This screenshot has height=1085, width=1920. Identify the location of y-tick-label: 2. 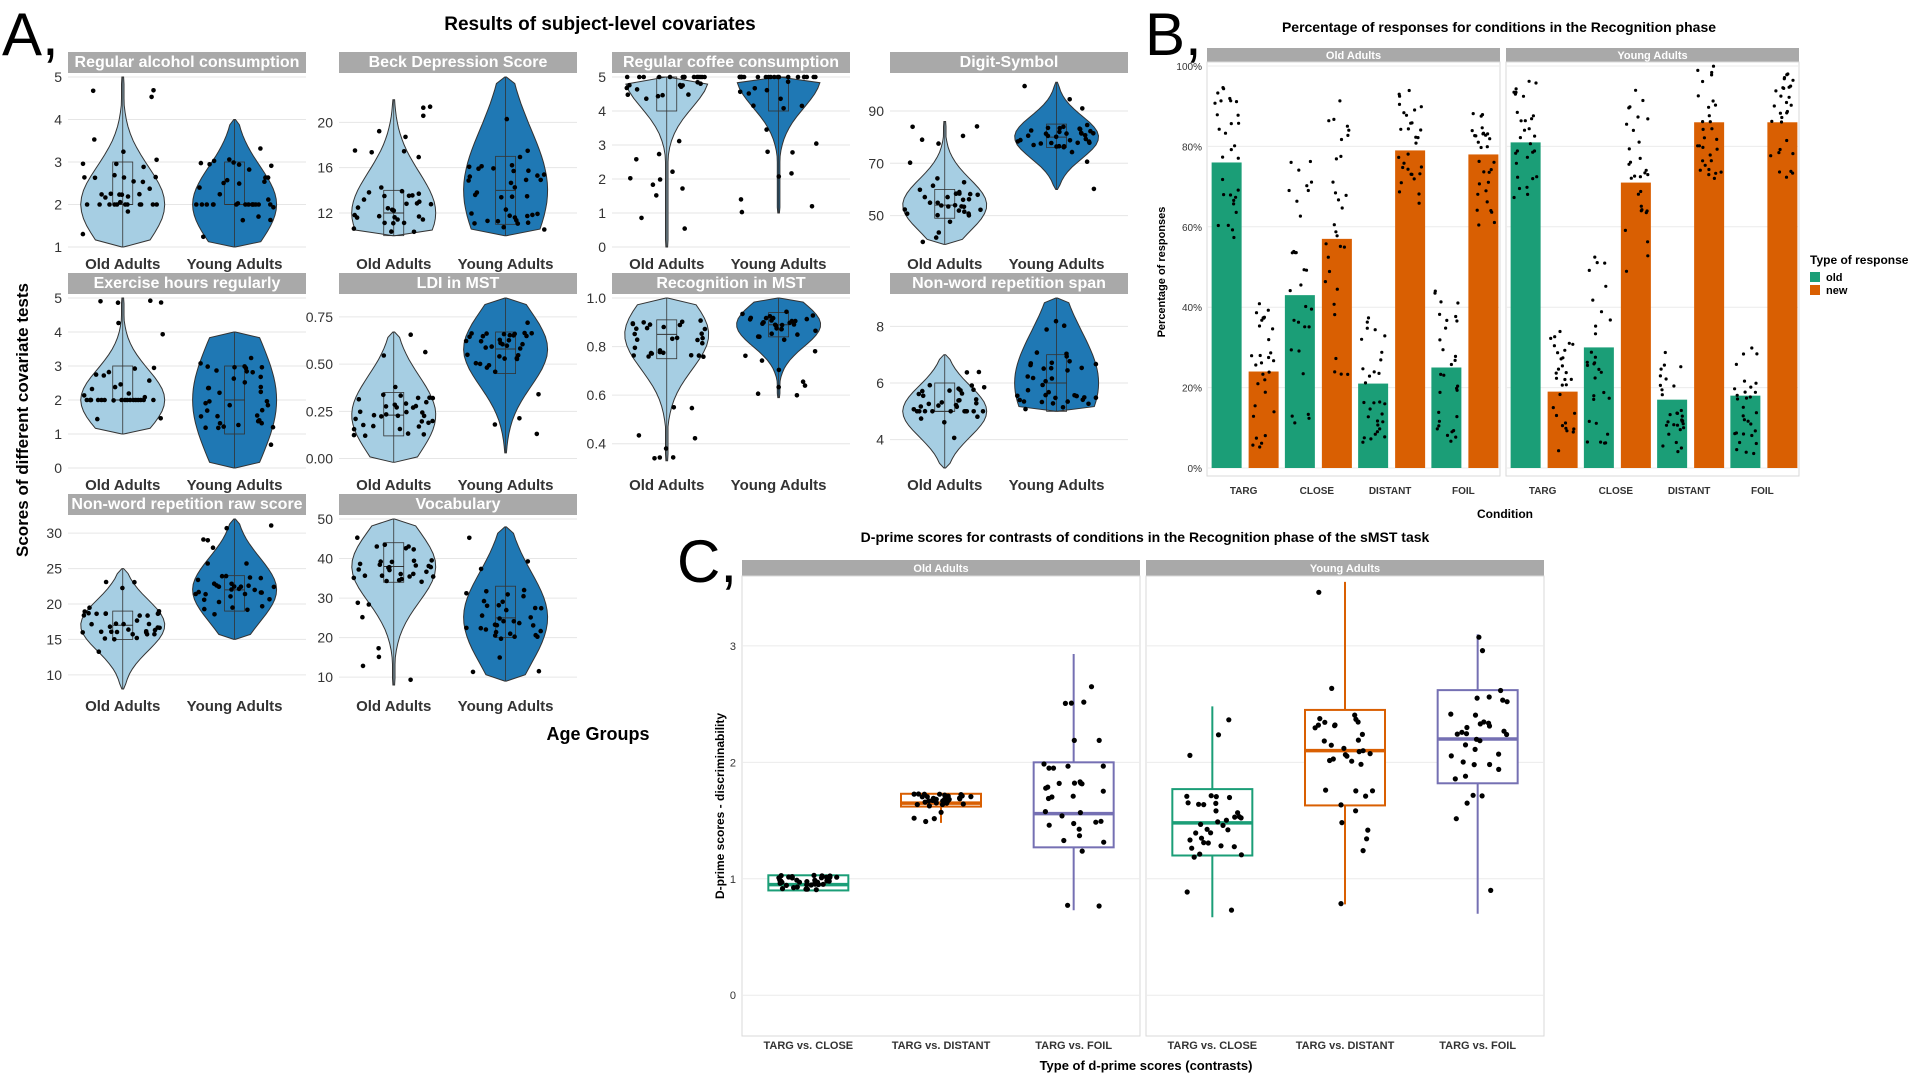
(602, 179).